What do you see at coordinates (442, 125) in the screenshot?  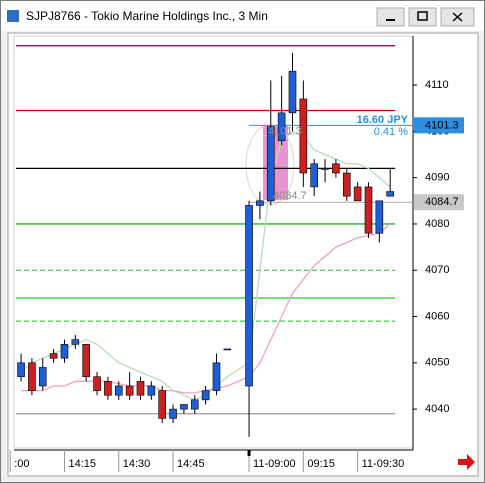 I see `price-tag-label: 4101.3` at bounding box center [442, 125].